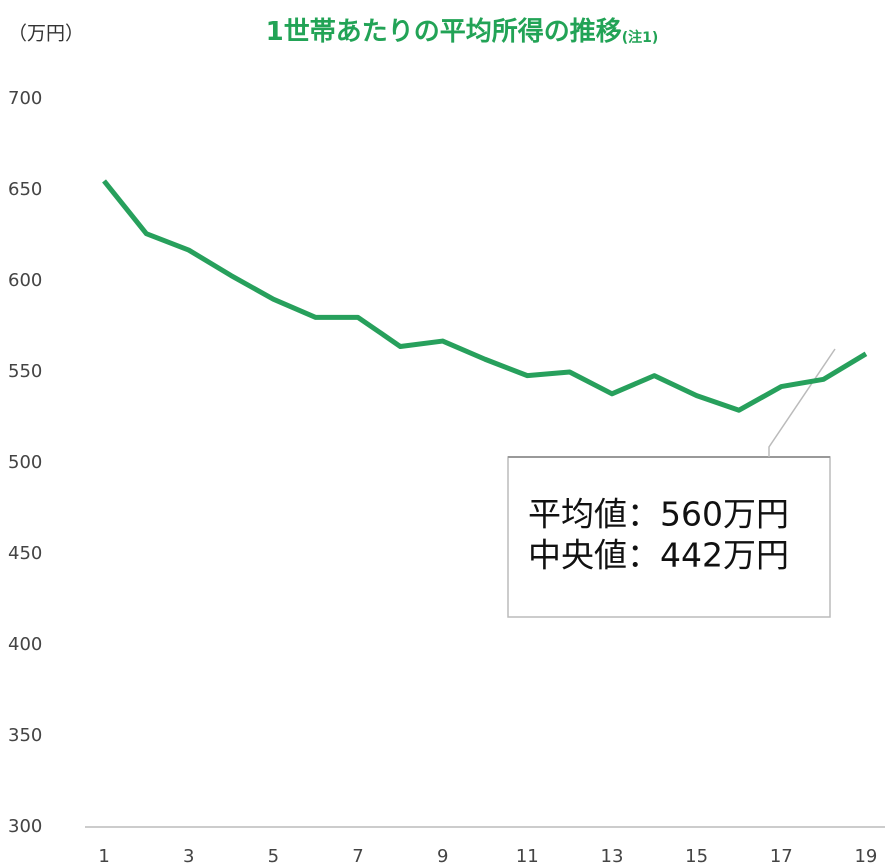 This screenshot has width=886, height=867. What do you see at coordinates (103, 856) in the screenshot?
I see `x-tick-label: 1` at bounding box center [103, 856].